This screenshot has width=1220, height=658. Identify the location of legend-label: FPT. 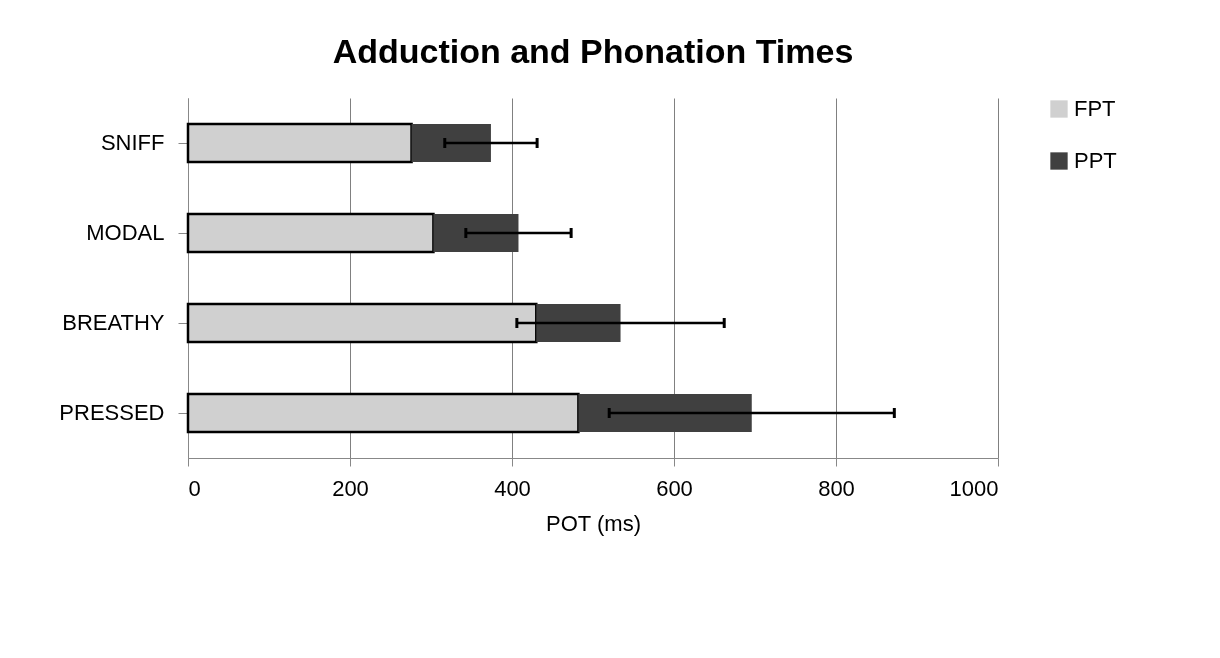
(1095, 108).